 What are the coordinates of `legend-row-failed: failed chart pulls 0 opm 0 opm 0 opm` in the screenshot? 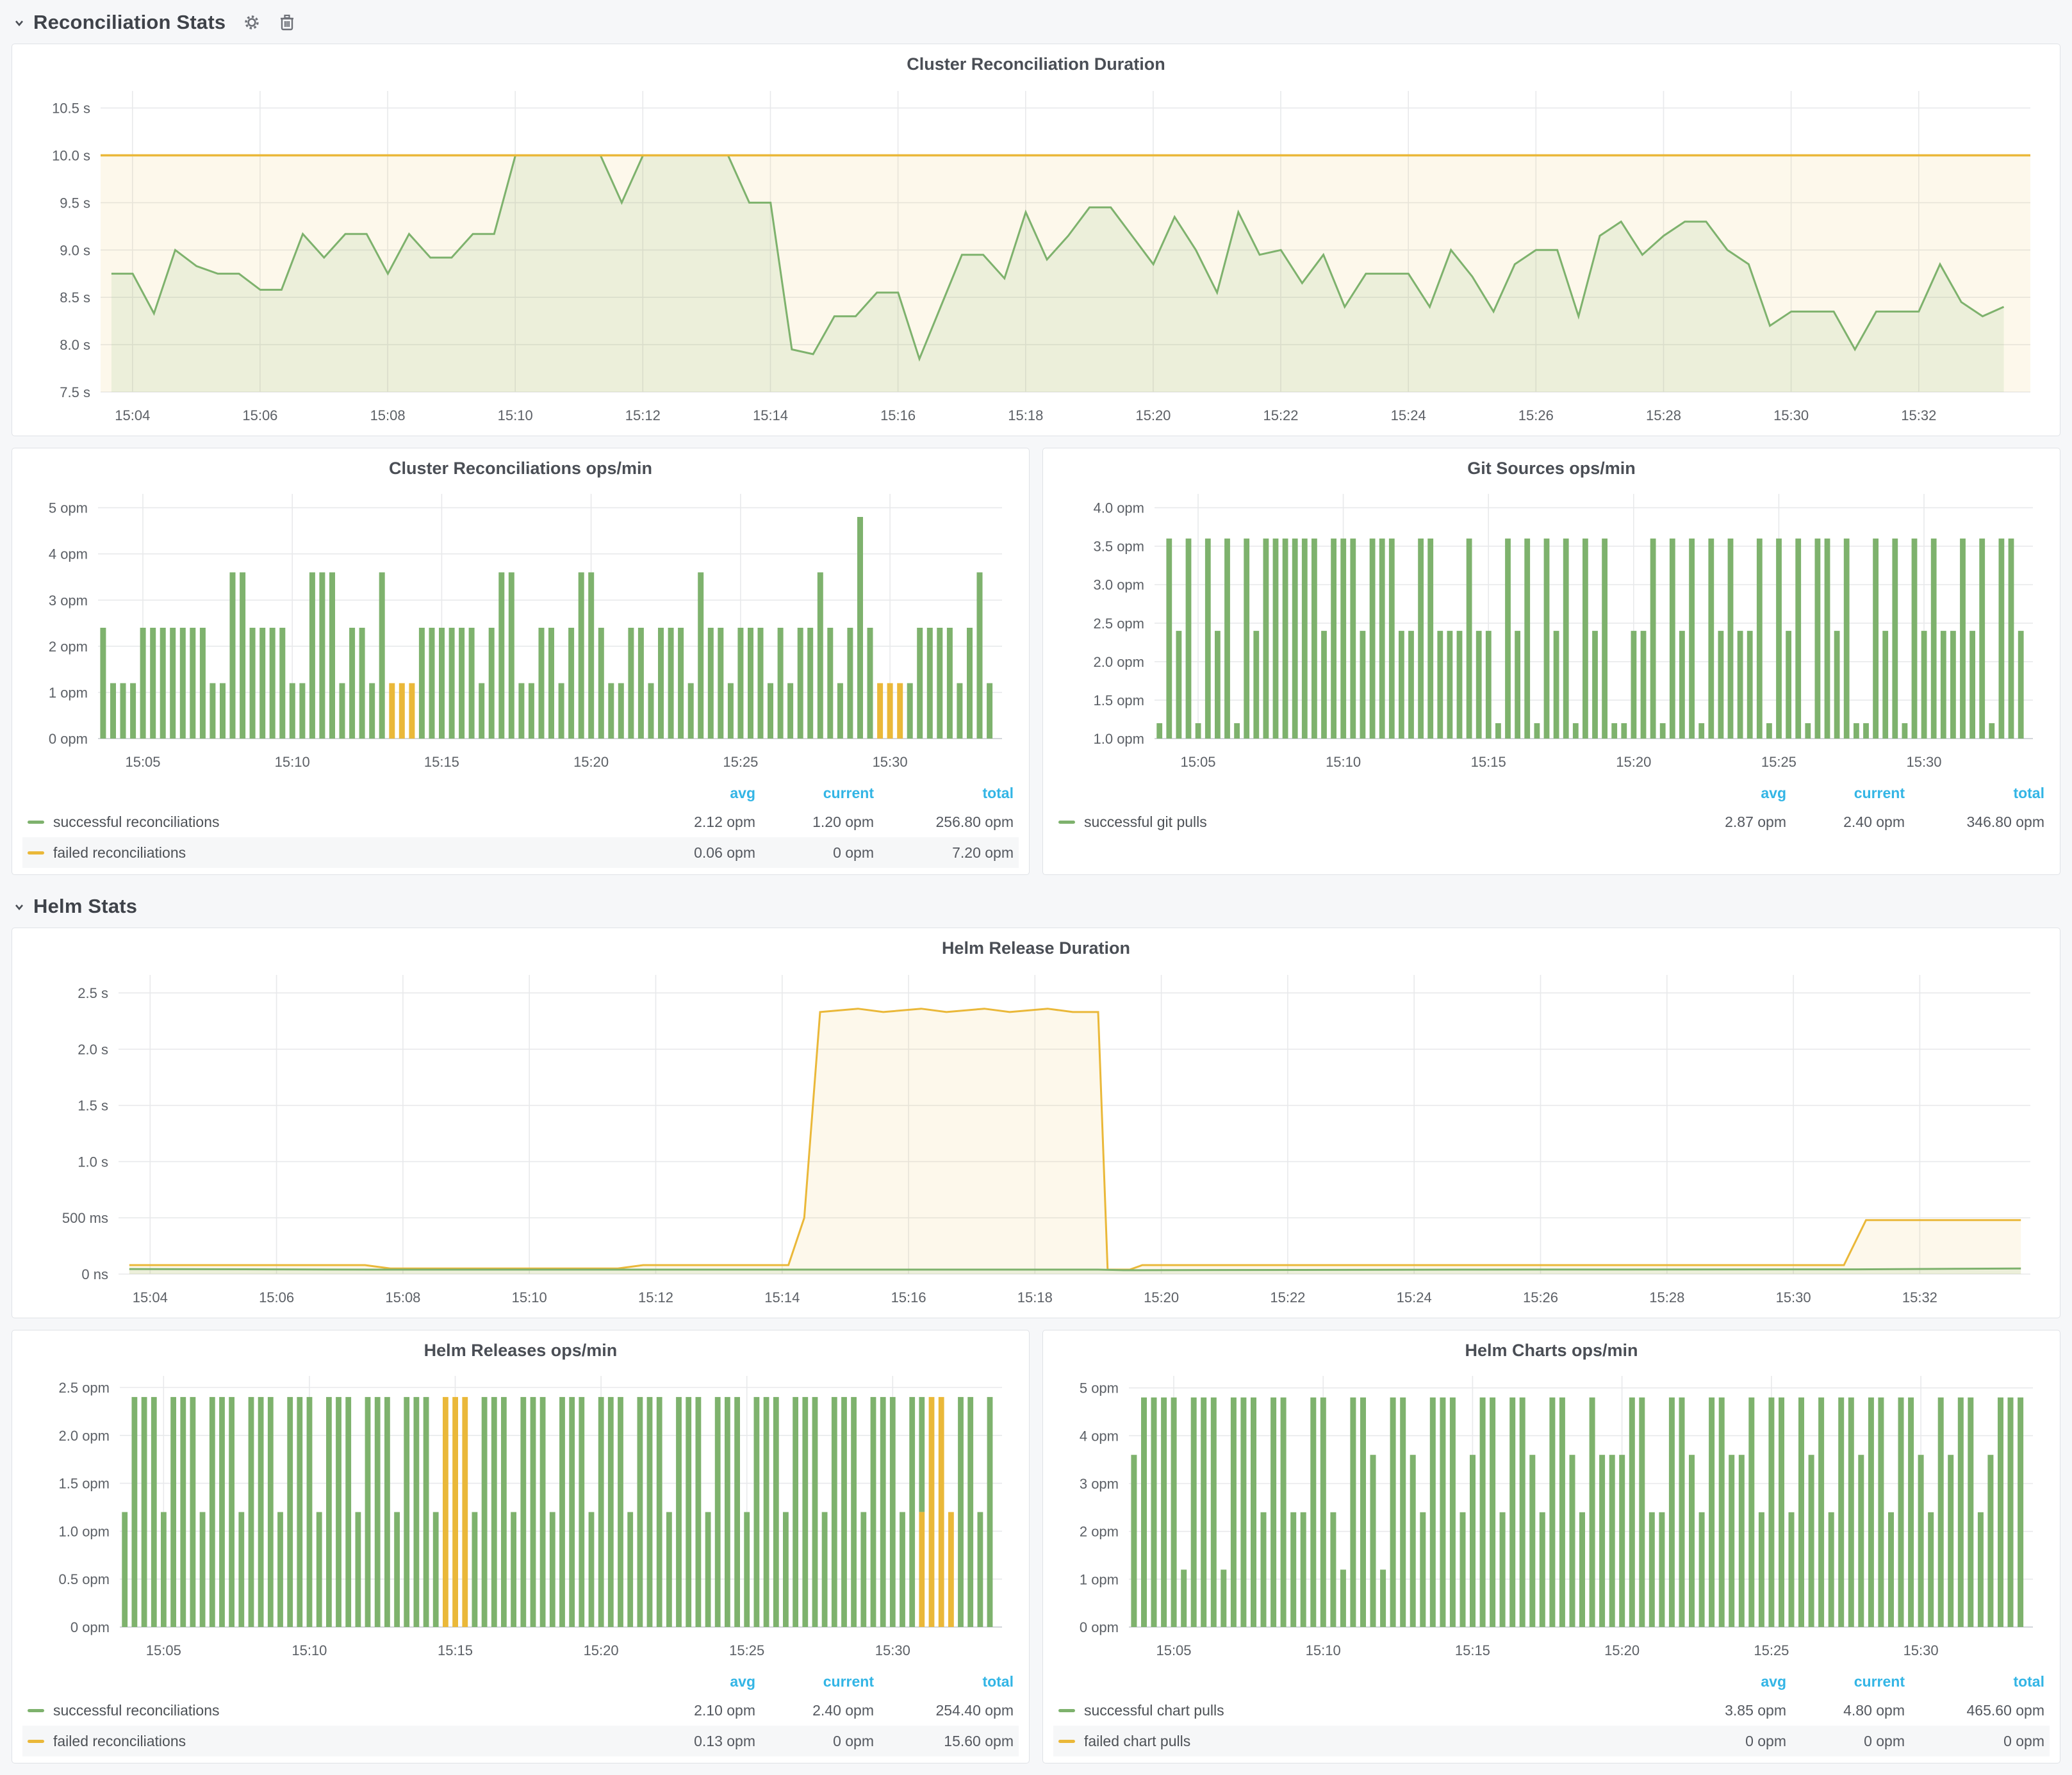 It's located at (1551, 1741).